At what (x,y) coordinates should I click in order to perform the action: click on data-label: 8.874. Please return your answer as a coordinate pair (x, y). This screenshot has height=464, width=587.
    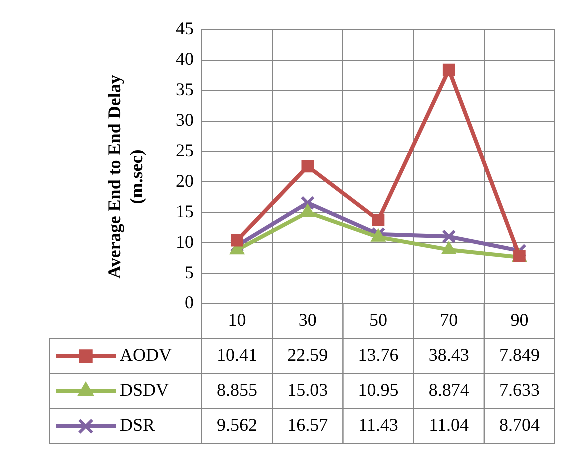
    Looking at the image, I should click on (449, 390).